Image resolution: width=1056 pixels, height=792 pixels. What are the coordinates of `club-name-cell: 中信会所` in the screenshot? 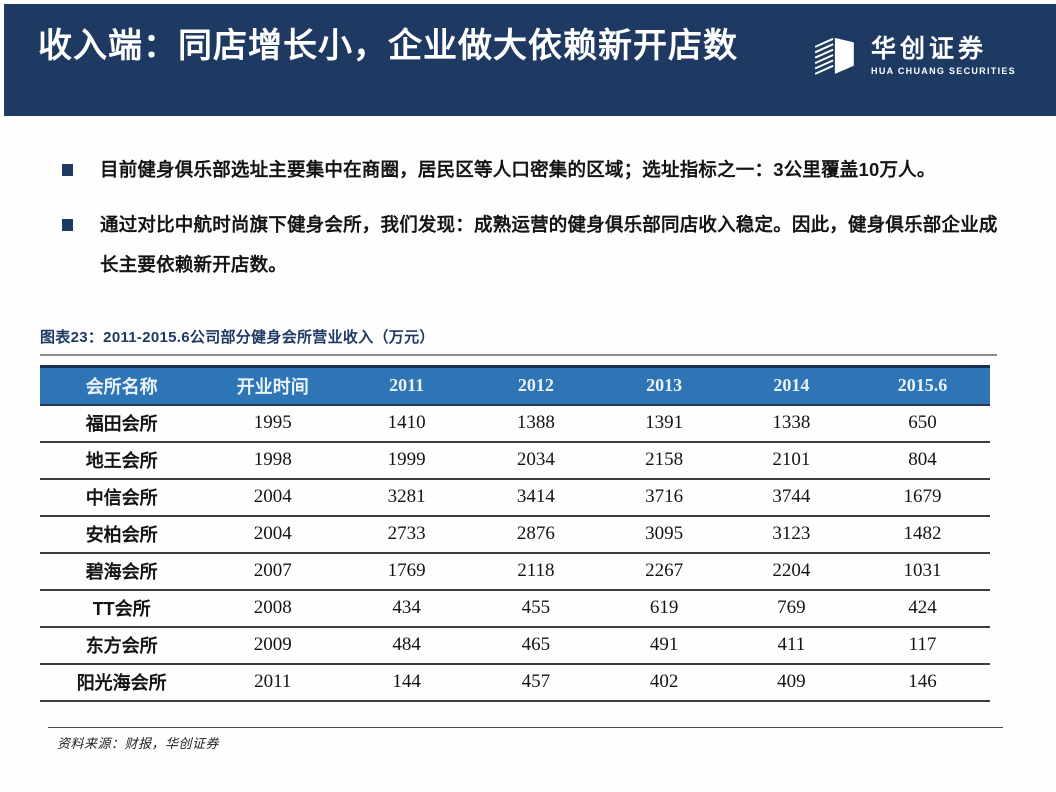 It's located at (122, 497).